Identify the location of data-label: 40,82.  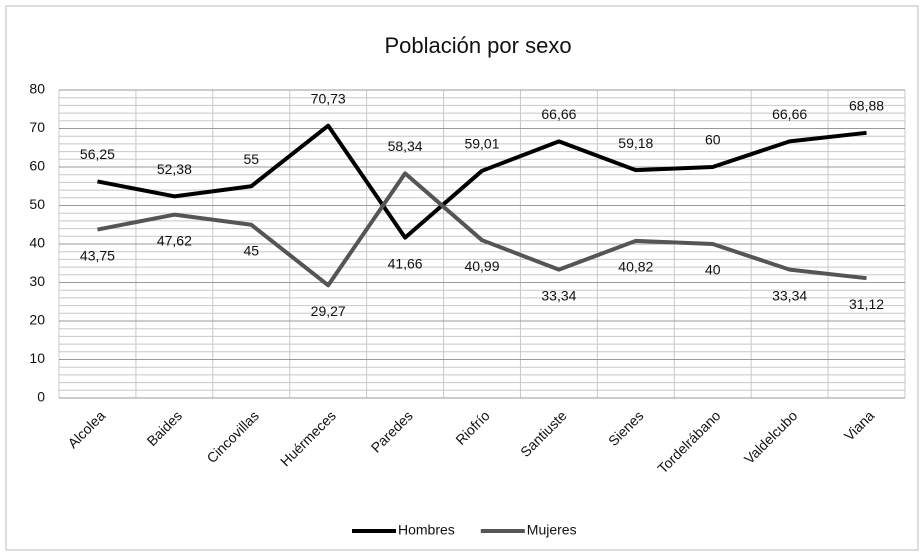
(635, 267).